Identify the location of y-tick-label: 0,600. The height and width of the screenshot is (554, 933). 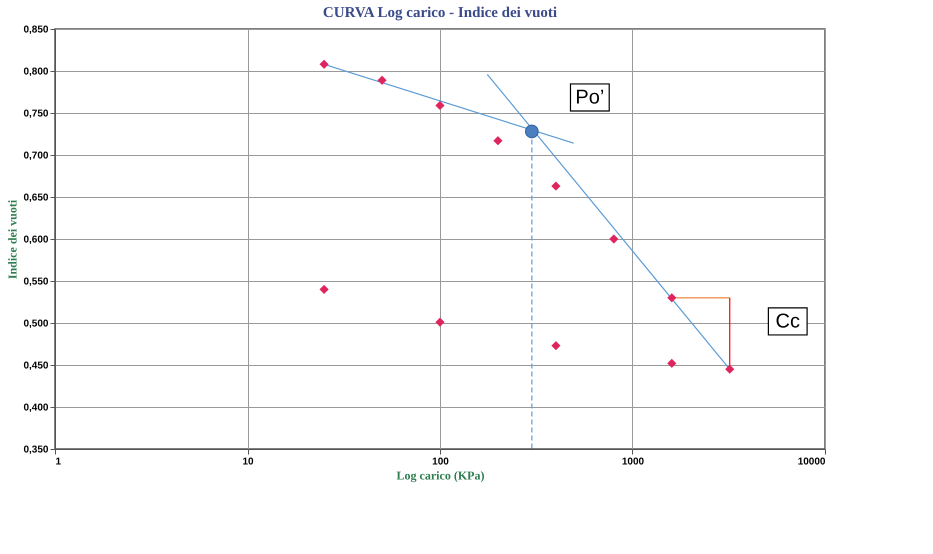
(36, 240).